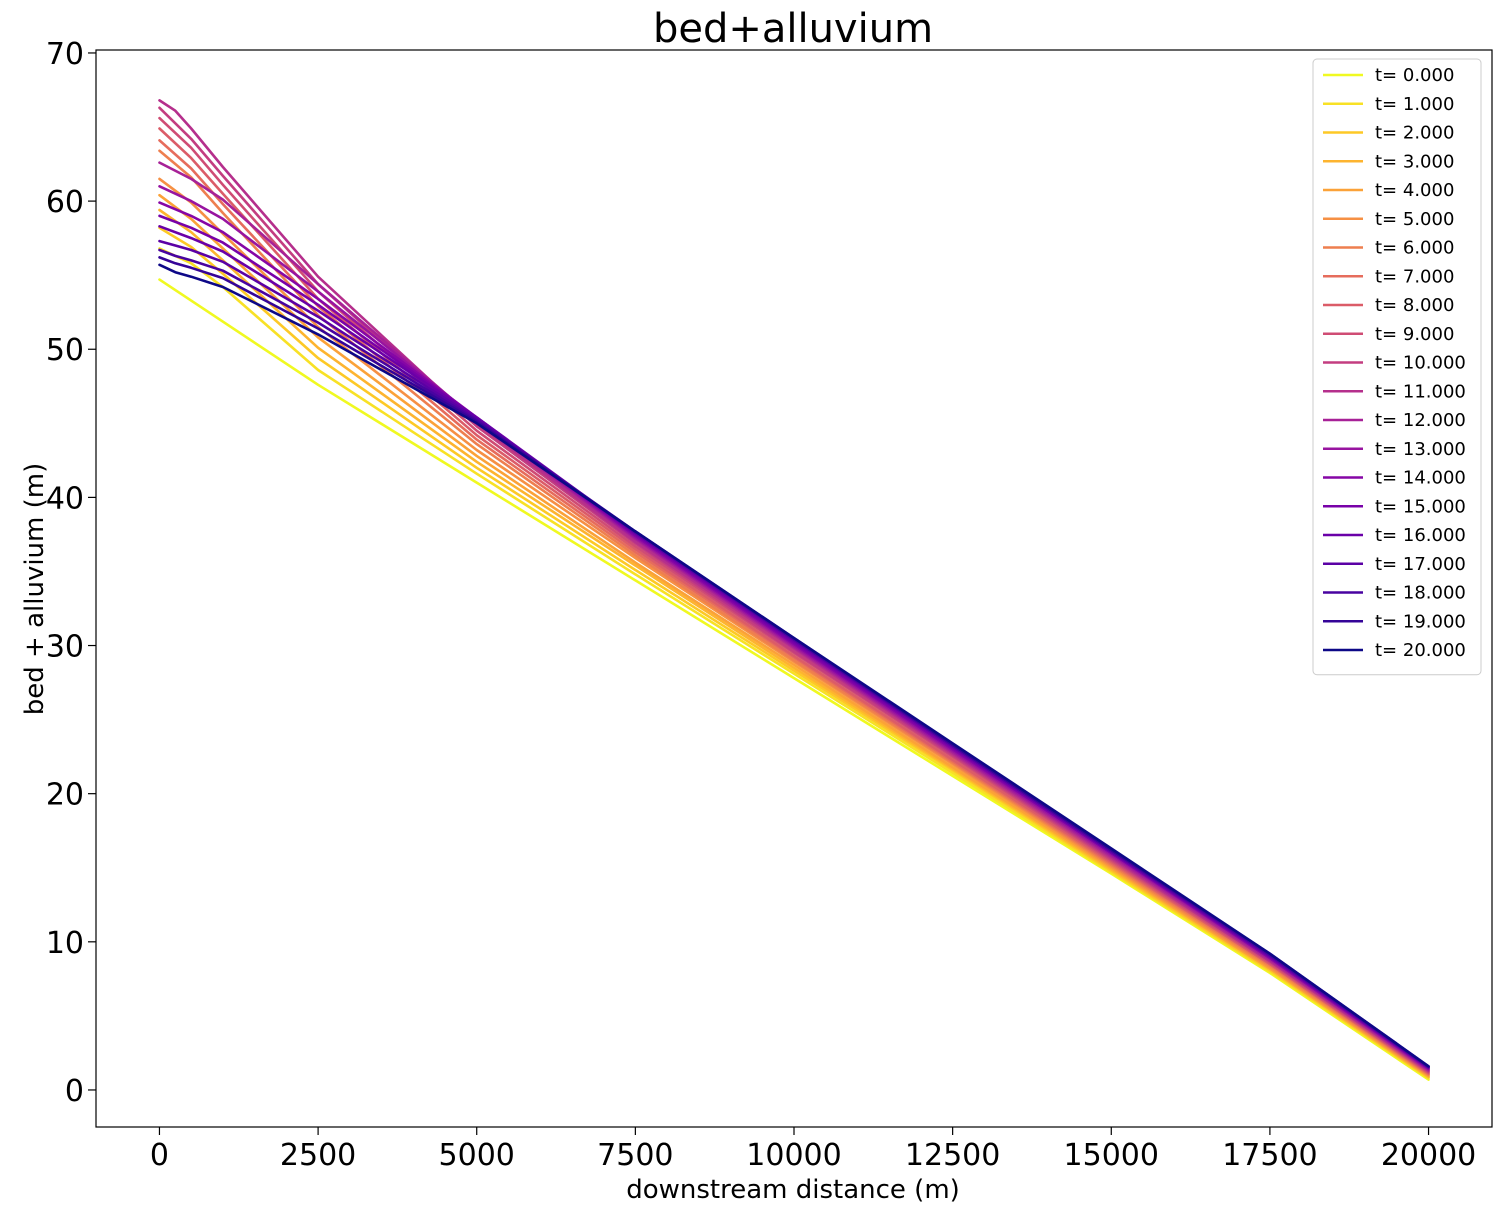 The image size is (1500, 1218). Describe the element at coordinates (1414, 276) in the screenshot. I see `legend-entry-7: t= 7.000` at that location.